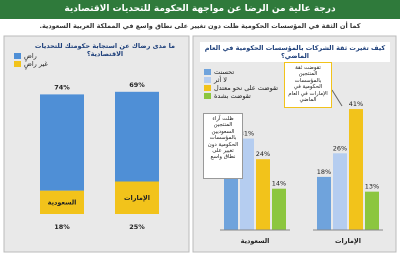  What do you see at coordinates (337, 98) in the screenshot?
I see `annotation-arrow` at bounding box center [337, 98].